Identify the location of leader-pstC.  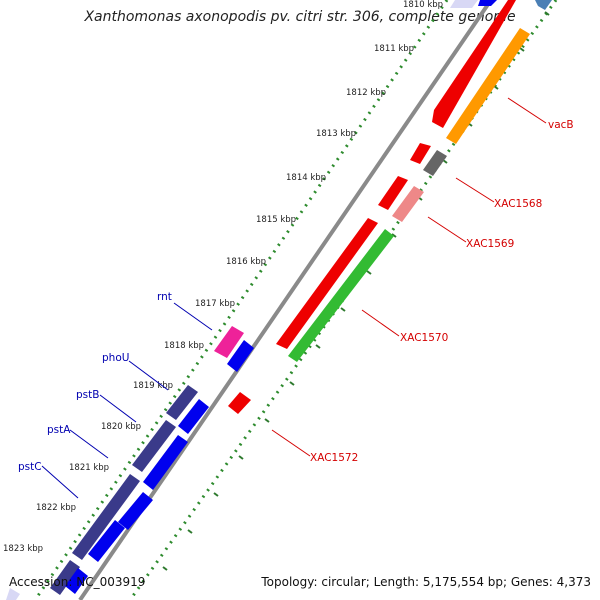
(60, 482).